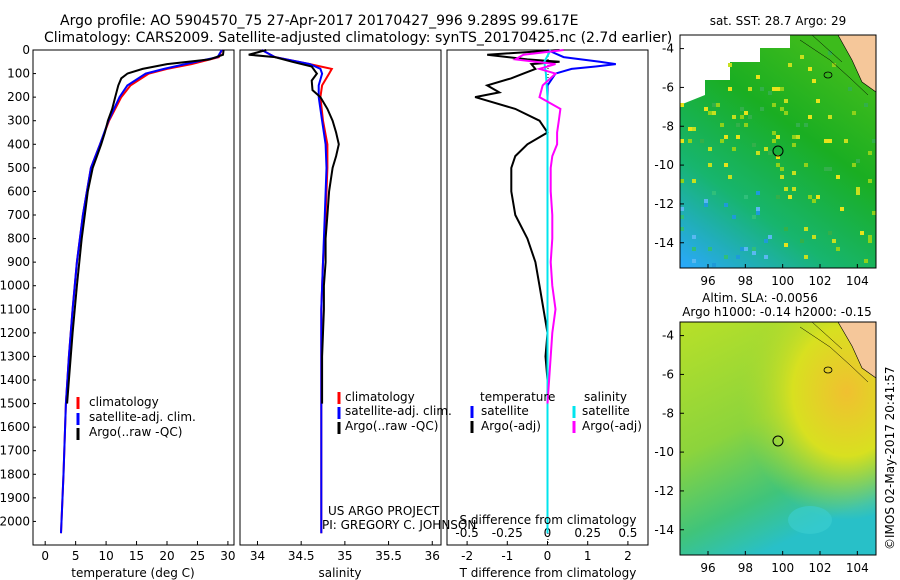 The height and width of the screenshot is (580, 900). I want to click on top-tick-label: -0.5, so click(466, 533).